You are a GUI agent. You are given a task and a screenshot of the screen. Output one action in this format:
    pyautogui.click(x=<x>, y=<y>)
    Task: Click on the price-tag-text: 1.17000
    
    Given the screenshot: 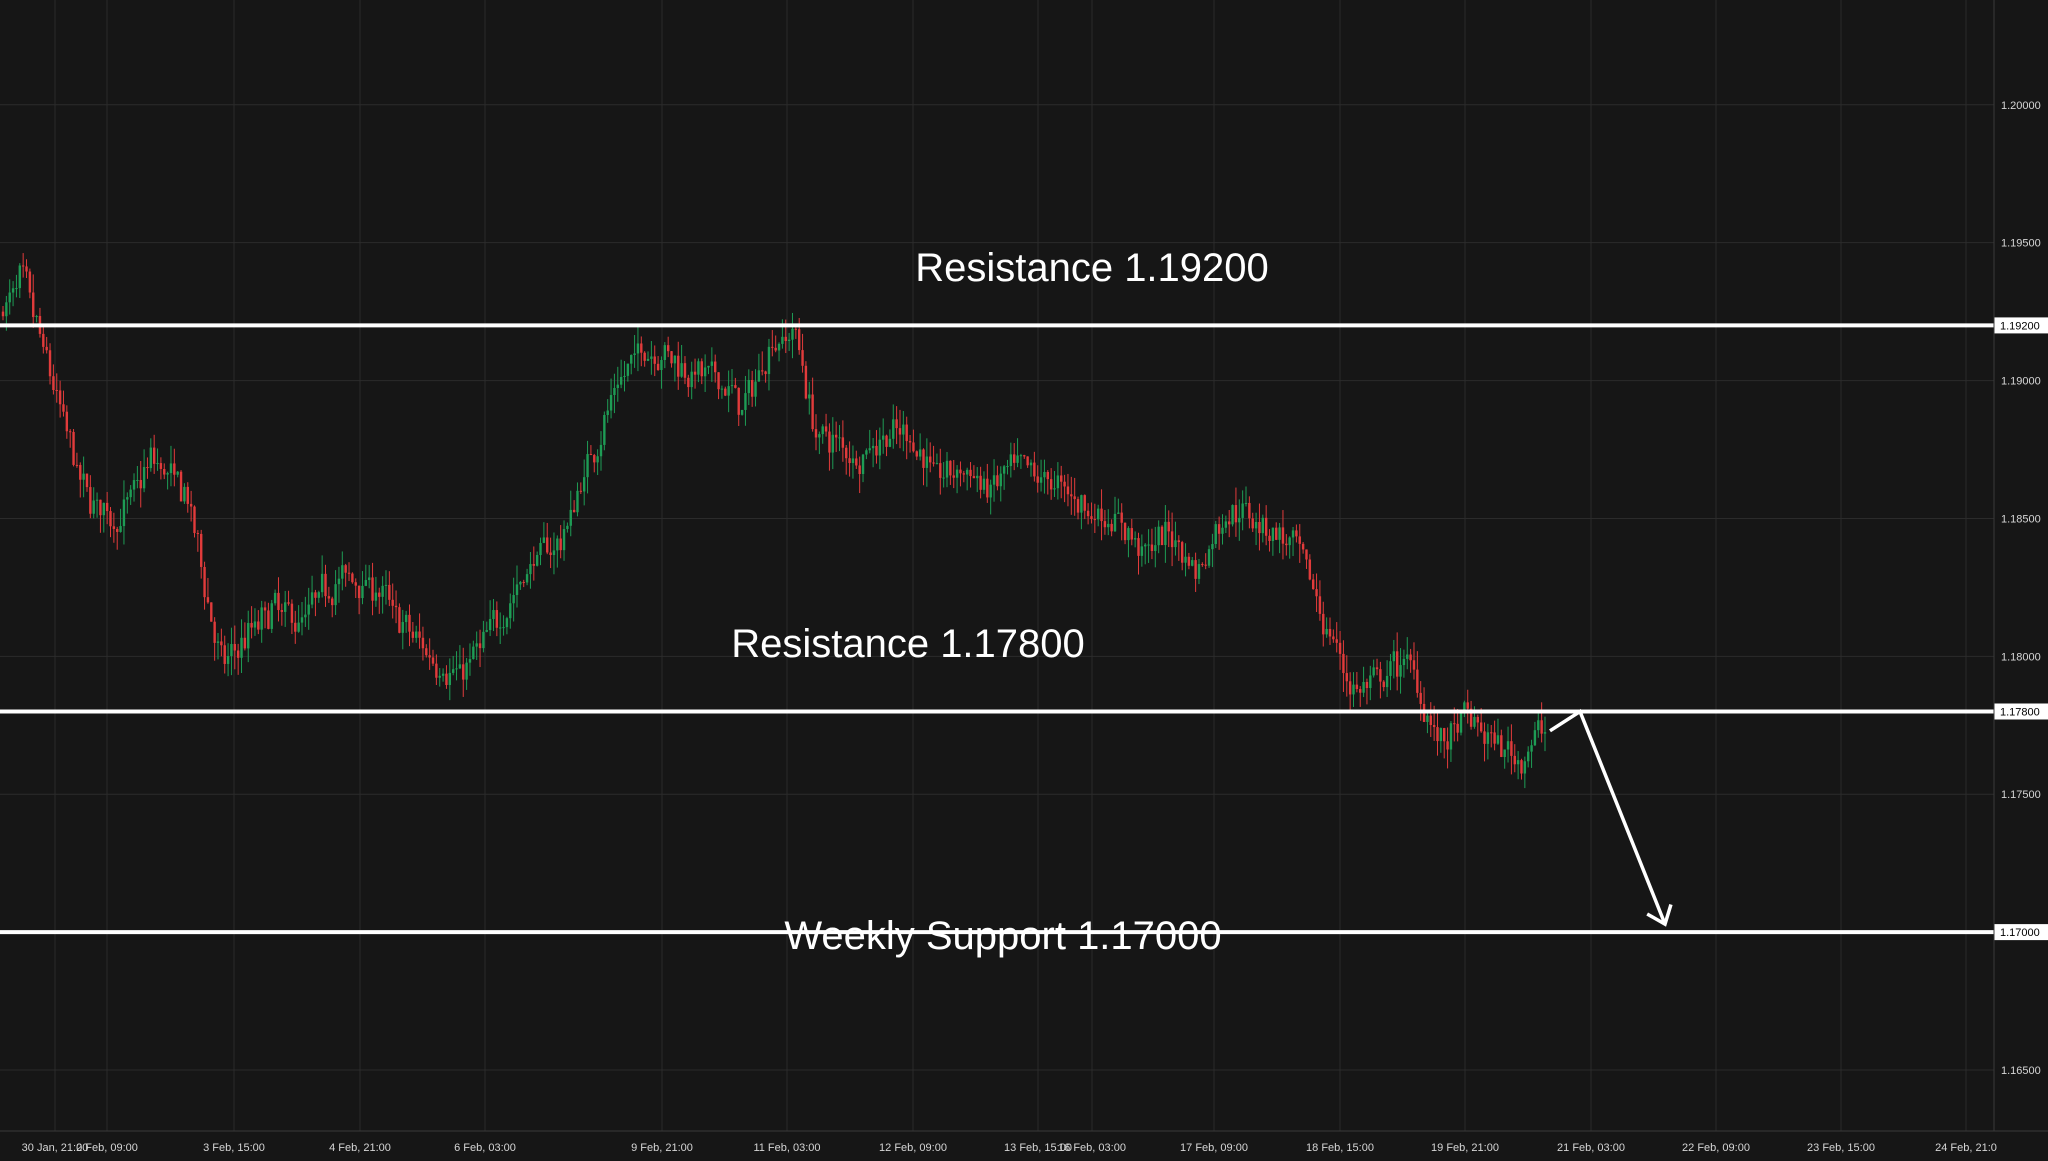 What is the action you would take?
    pyautogui.click(x=2020, y=933)
    